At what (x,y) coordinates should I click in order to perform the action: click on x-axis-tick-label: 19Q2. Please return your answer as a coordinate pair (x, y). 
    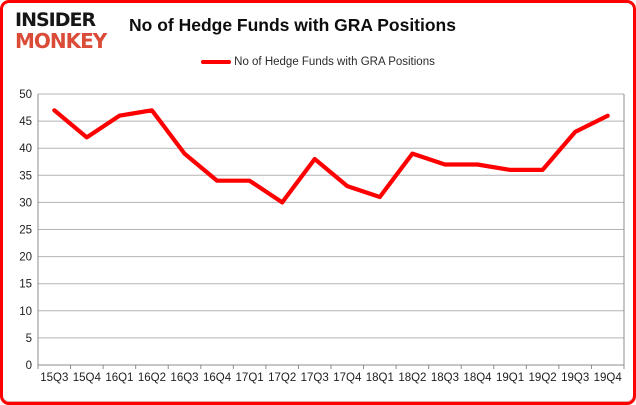
    Looking at the image, I should click on (543, 378).